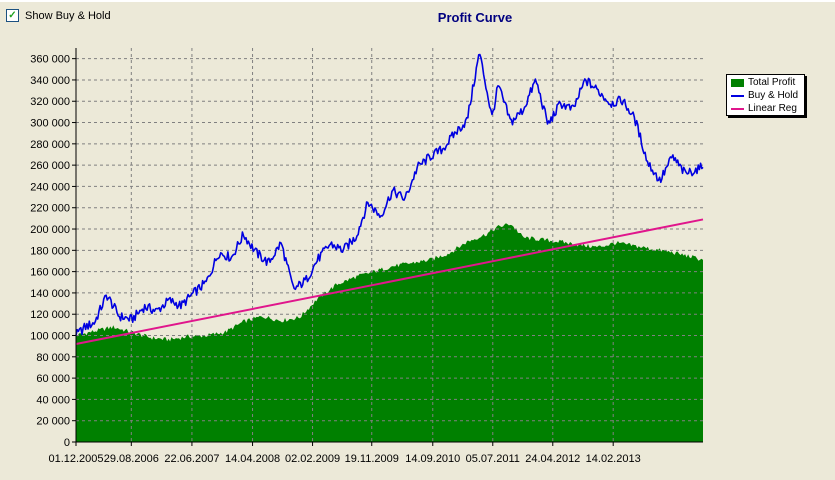  I want to click on y-tick-label: 60 000, so click(53, 379).